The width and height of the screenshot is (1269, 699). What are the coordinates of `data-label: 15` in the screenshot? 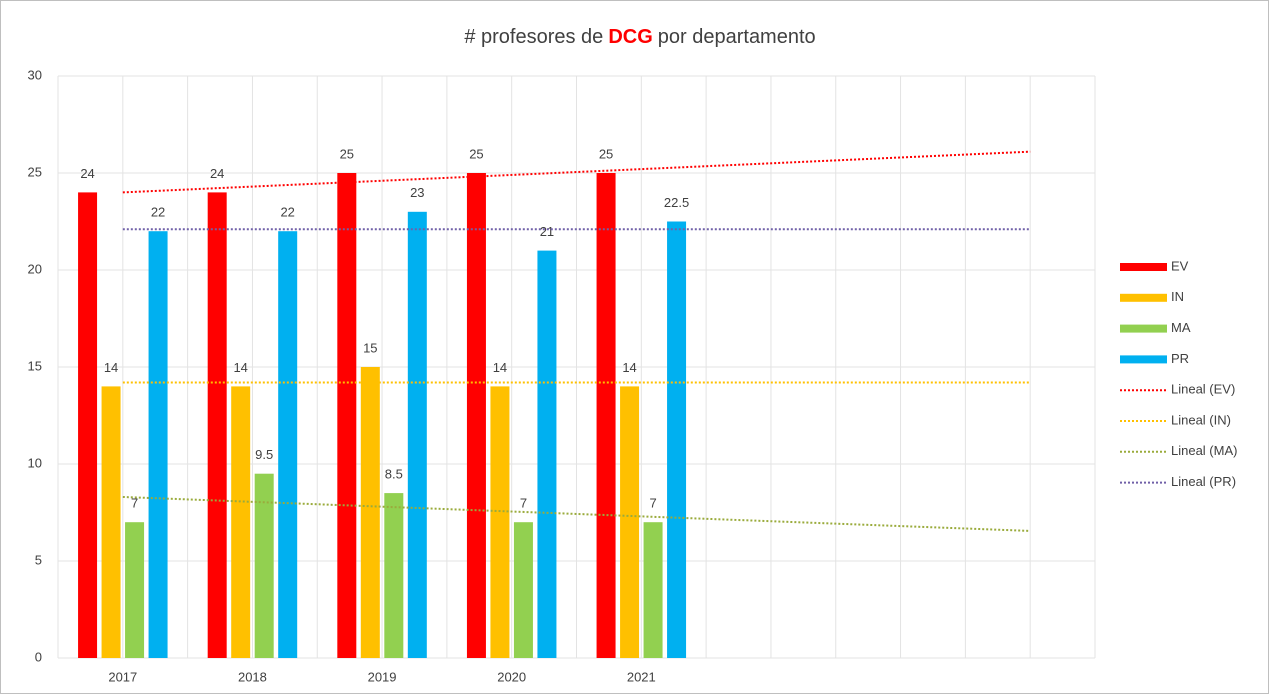 It's located at (370, 347).